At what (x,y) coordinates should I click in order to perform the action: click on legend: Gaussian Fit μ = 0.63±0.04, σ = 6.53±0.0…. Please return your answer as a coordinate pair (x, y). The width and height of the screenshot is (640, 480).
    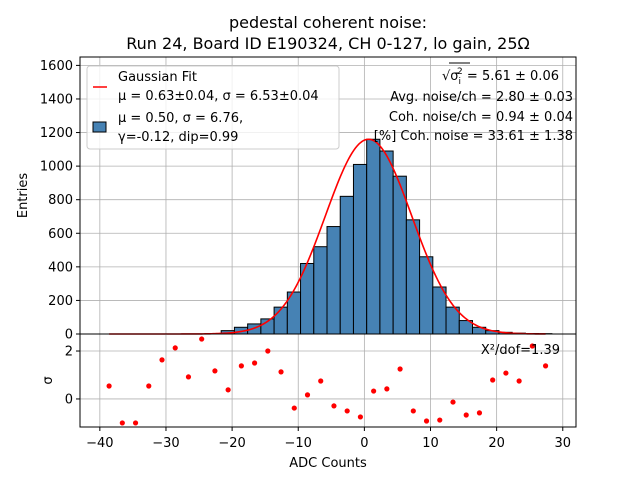
    Looking at the image, I should click on (213, 107).